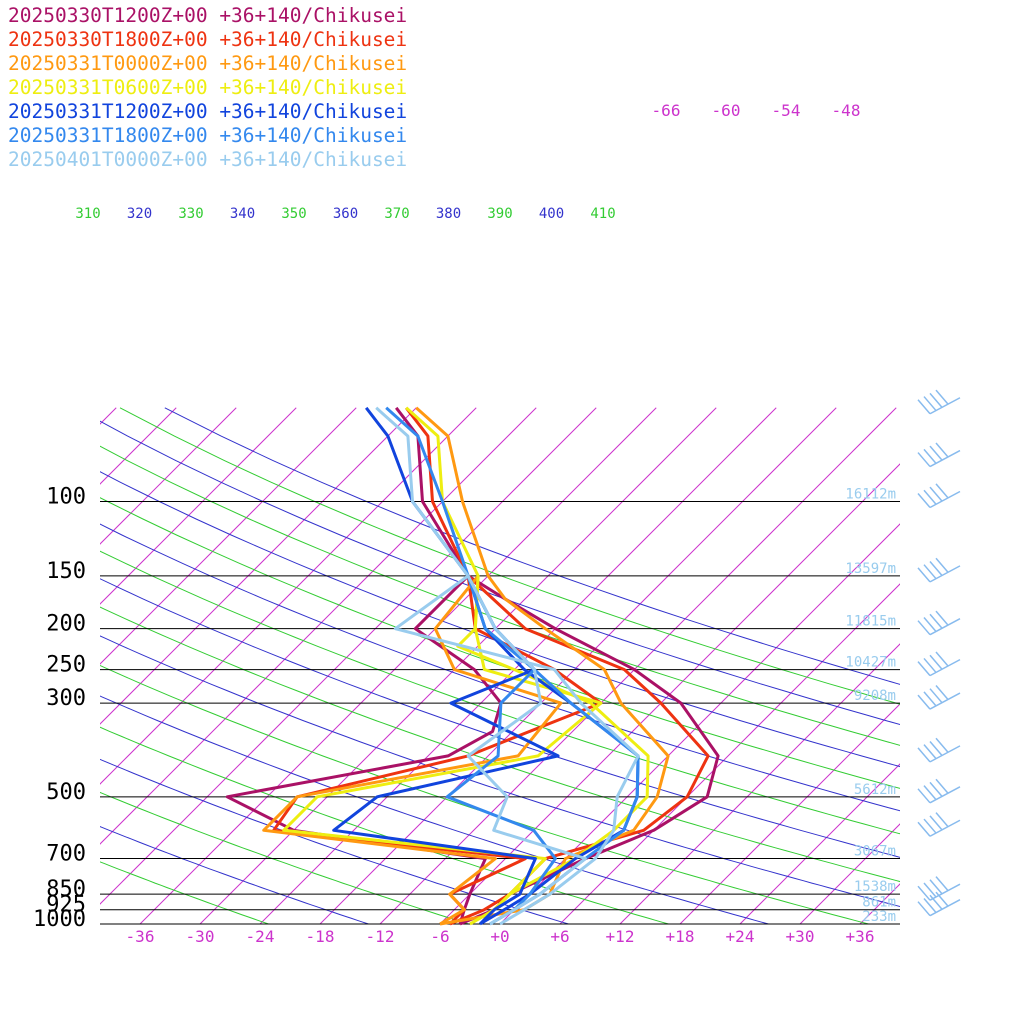  Describe the element at coordinates (620, 936) in the screenshot. I see `temperature-tick-label: +12` at that location.